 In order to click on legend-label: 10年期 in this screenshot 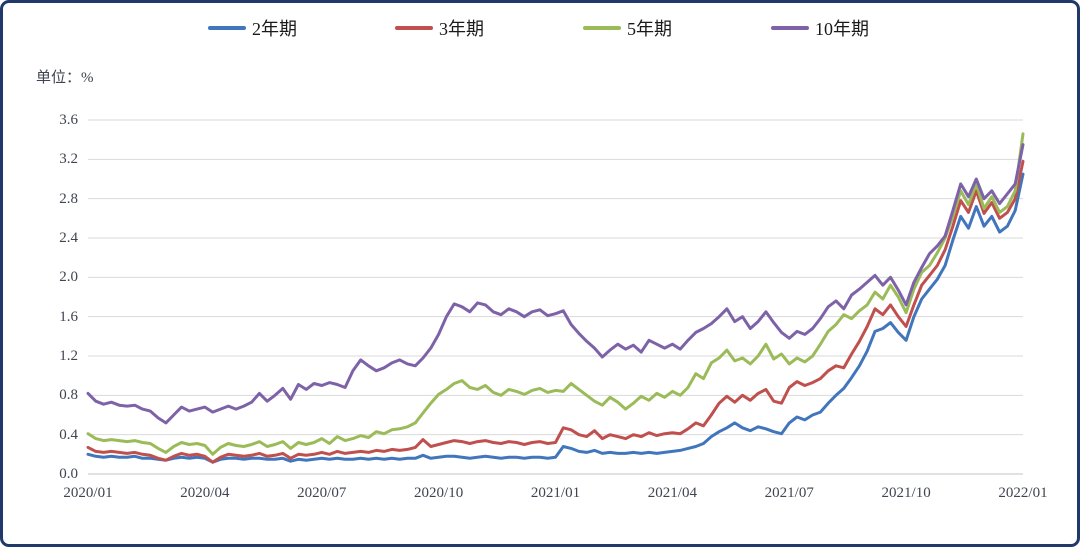, I will do `click(842, 29)`.